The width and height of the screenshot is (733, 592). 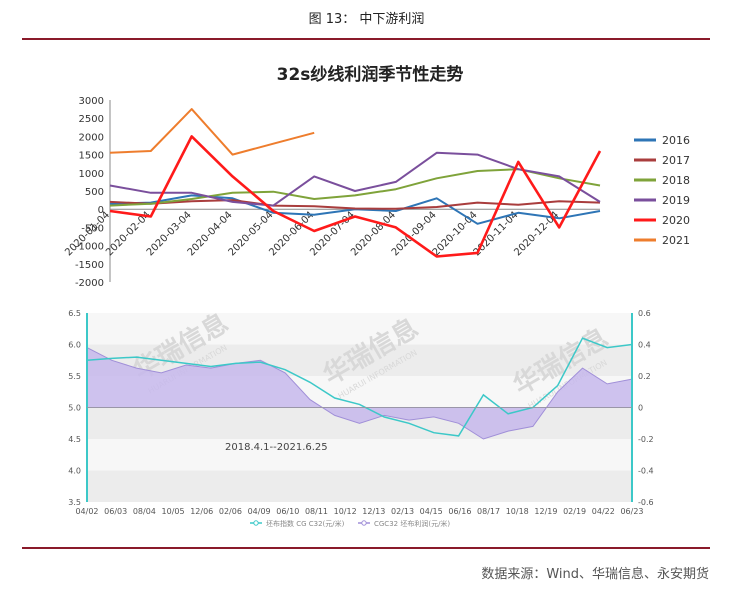 What do you see at coordinates (201, 511) in the screenshot?
I see `x-tick-label: 12/06` at bounding box center [201, 511].